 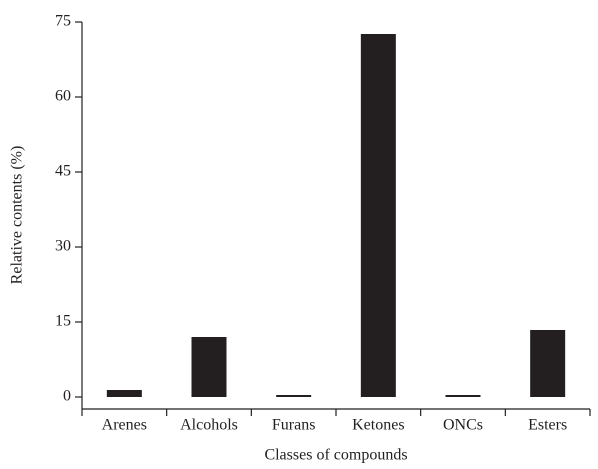 What do you see at coordinates (63, 246) in the screenshot?
I see `y-tick-label: 30` at bounding box center [63, 246].